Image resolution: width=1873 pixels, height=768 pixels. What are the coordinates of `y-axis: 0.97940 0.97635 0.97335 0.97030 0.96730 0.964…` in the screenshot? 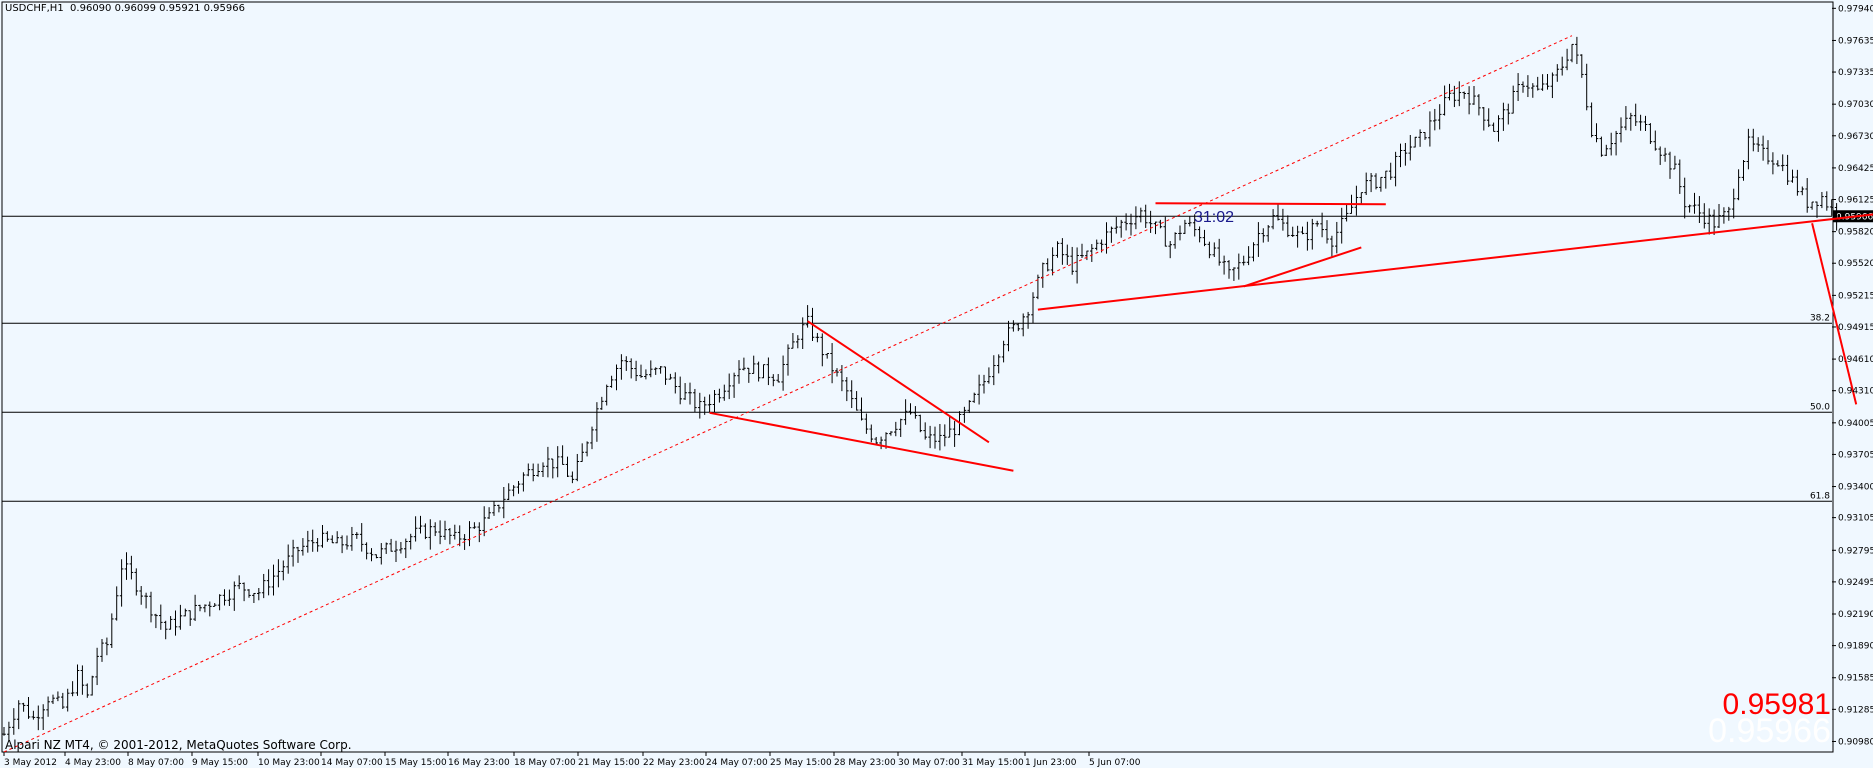 It's located at (1852, 375).